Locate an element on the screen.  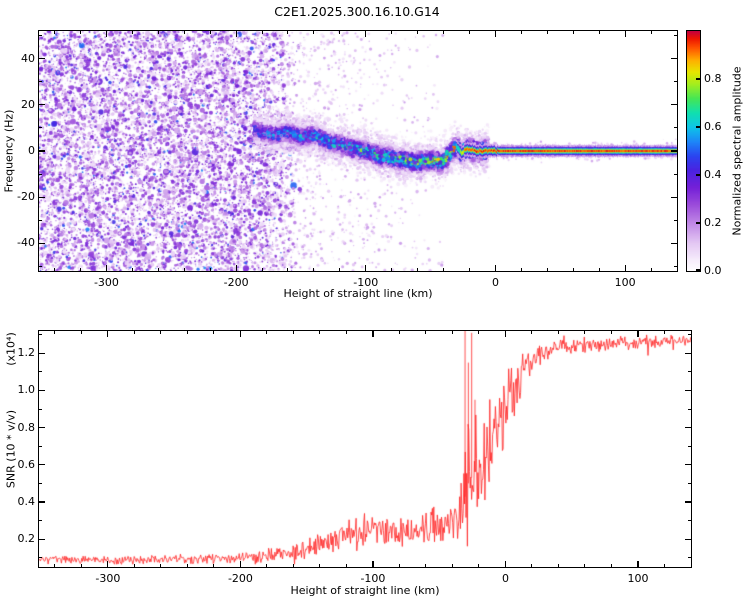
x-tick-label: 0 is located at coordinates (505, 578).